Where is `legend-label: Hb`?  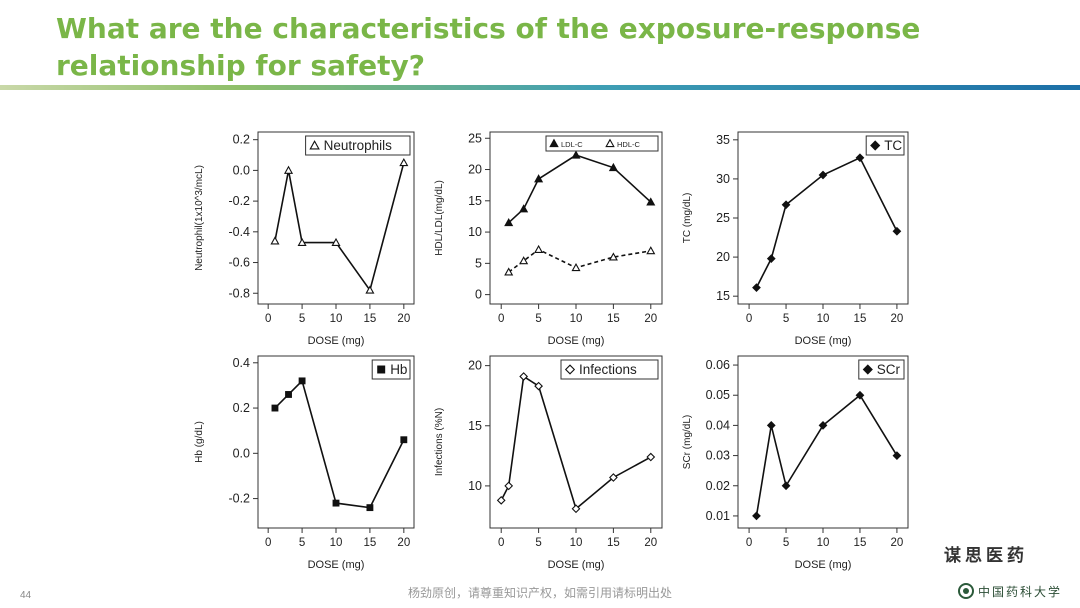
legend-label: Hb is located at coordinates (398, 369).